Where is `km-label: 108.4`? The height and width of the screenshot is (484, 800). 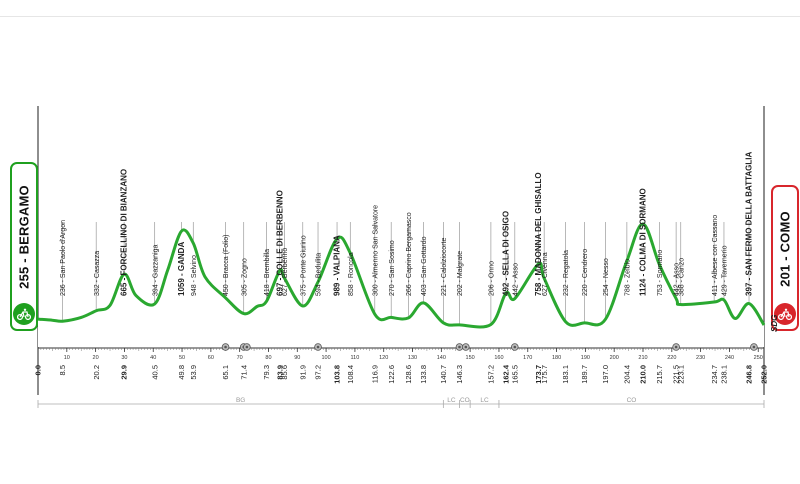
km-label: 108.4 is located at coordinates (350, 374).